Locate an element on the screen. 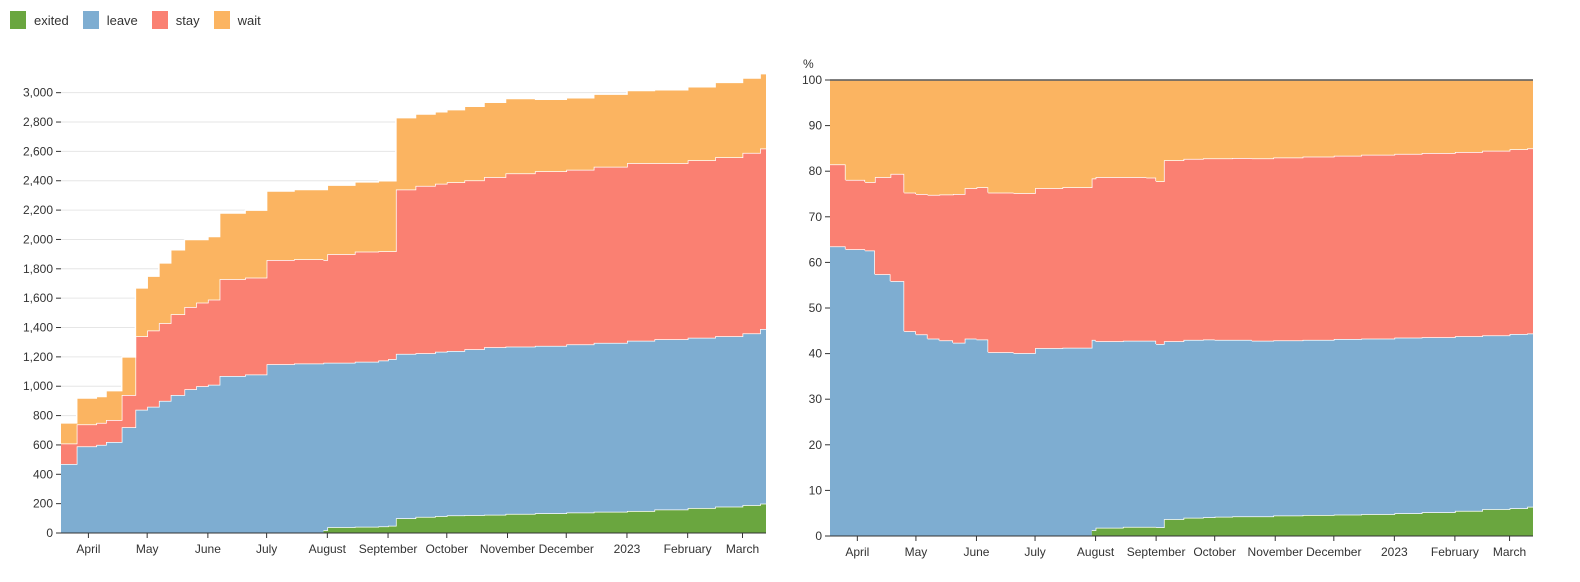 The width and height of the screenshot is (1580, 582). legend-swatch-wait is located at coordinates (221, 20).